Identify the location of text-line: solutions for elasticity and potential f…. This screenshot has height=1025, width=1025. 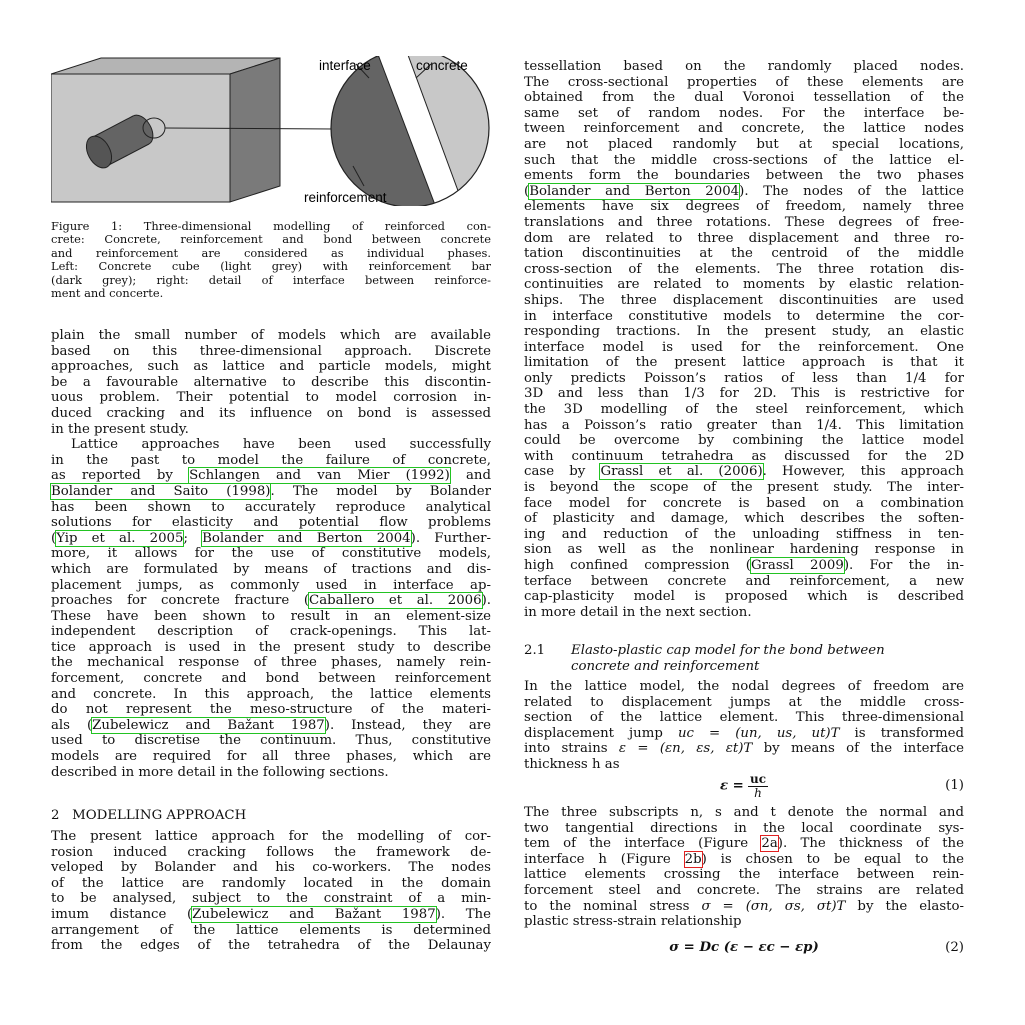
(271, 523).